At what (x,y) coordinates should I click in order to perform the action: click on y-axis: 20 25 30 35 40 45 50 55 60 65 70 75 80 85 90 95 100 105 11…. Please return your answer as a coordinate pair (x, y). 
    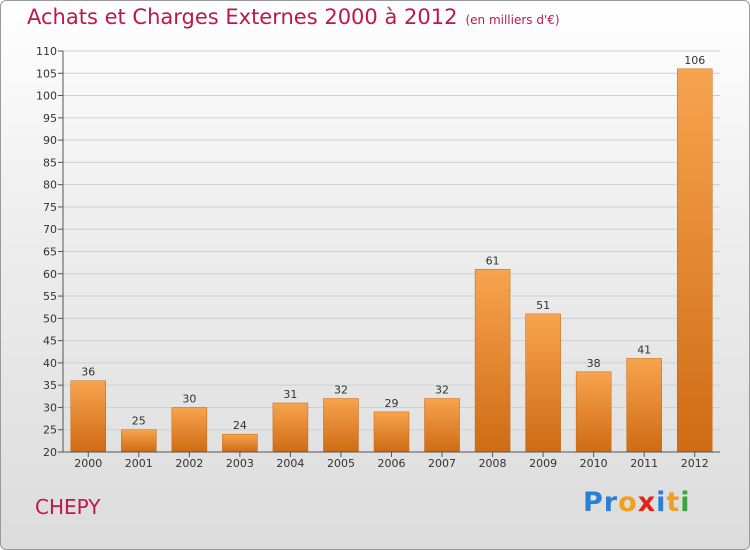
    Looking at the image, I should click on (50, 252).